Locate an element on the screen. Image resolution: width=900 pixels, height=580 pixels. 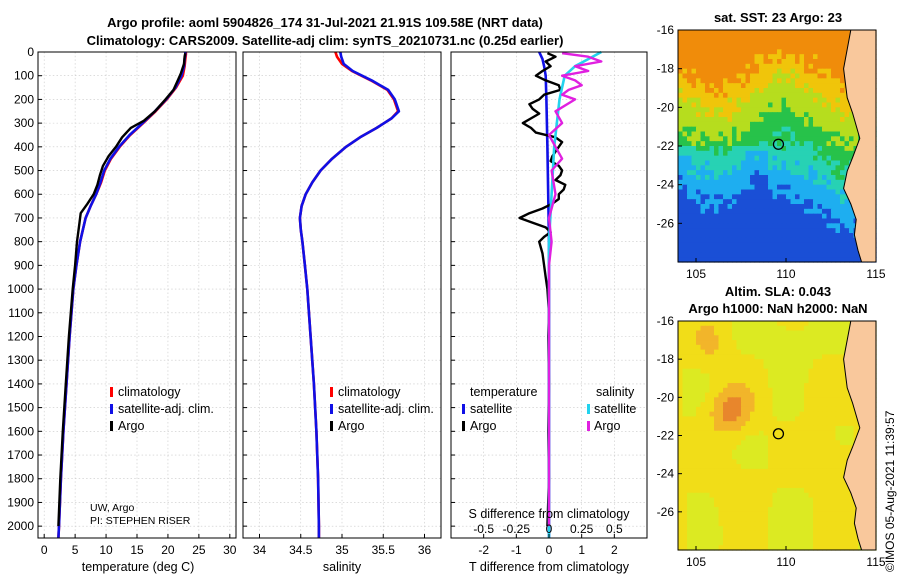
legend-swatch-sat-t is located at coordinates (463, 409).